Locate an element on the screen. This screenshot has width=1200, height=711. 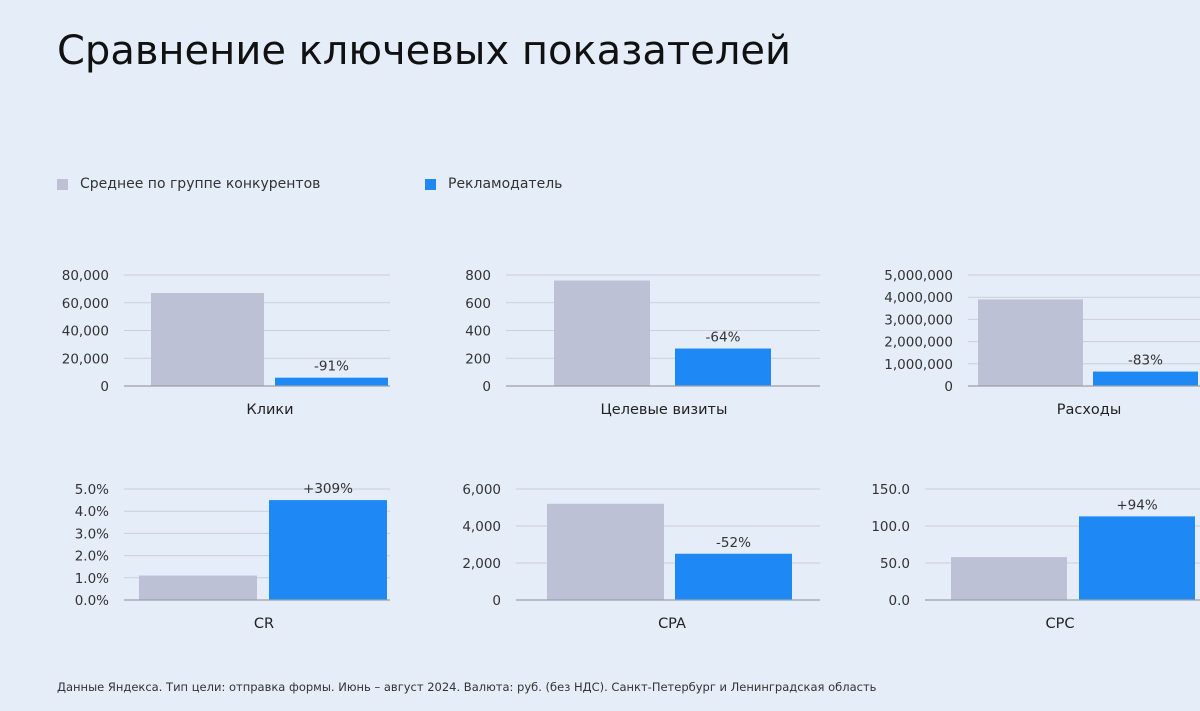
x-category-label: Расходы is located at coordinates (1089, 410).